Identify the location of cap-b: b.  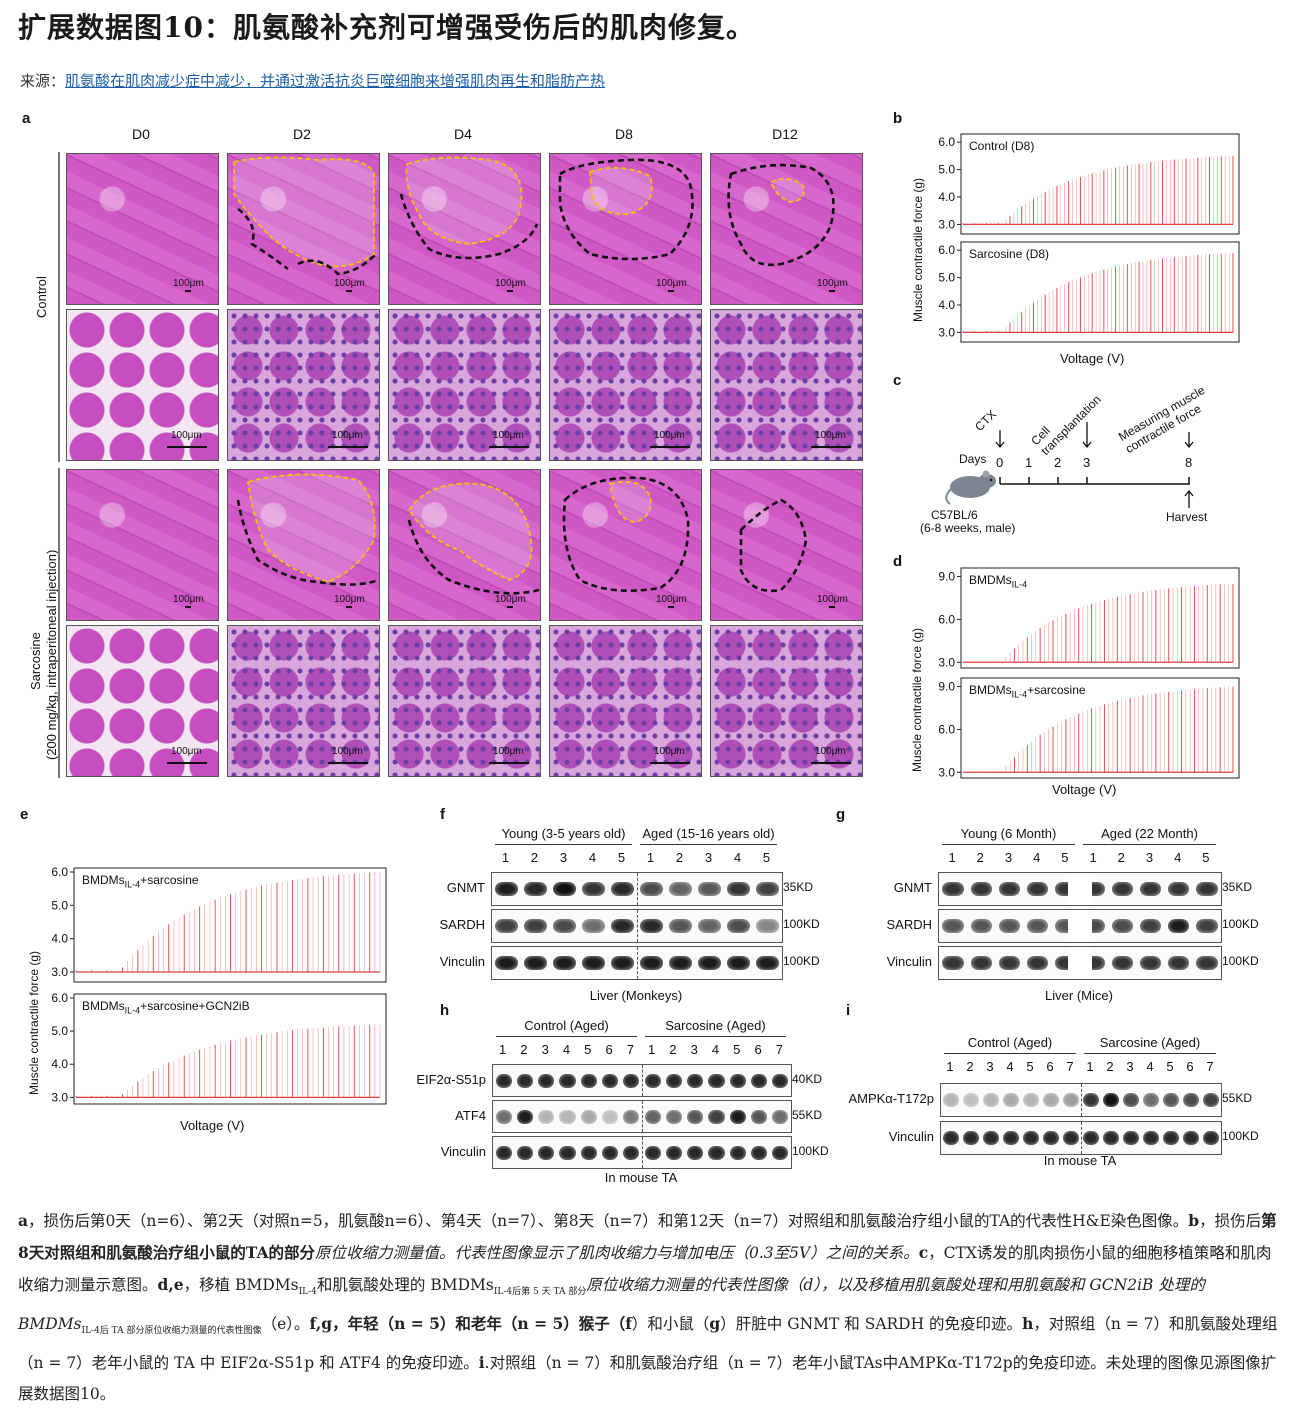
(1194, 1220).